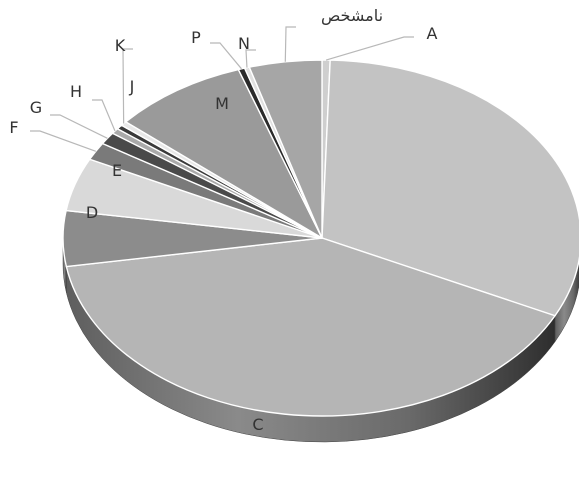 The height and width of the screenshot is (493, 579). I want to click on slice-label-4: E, so click(117, 170).